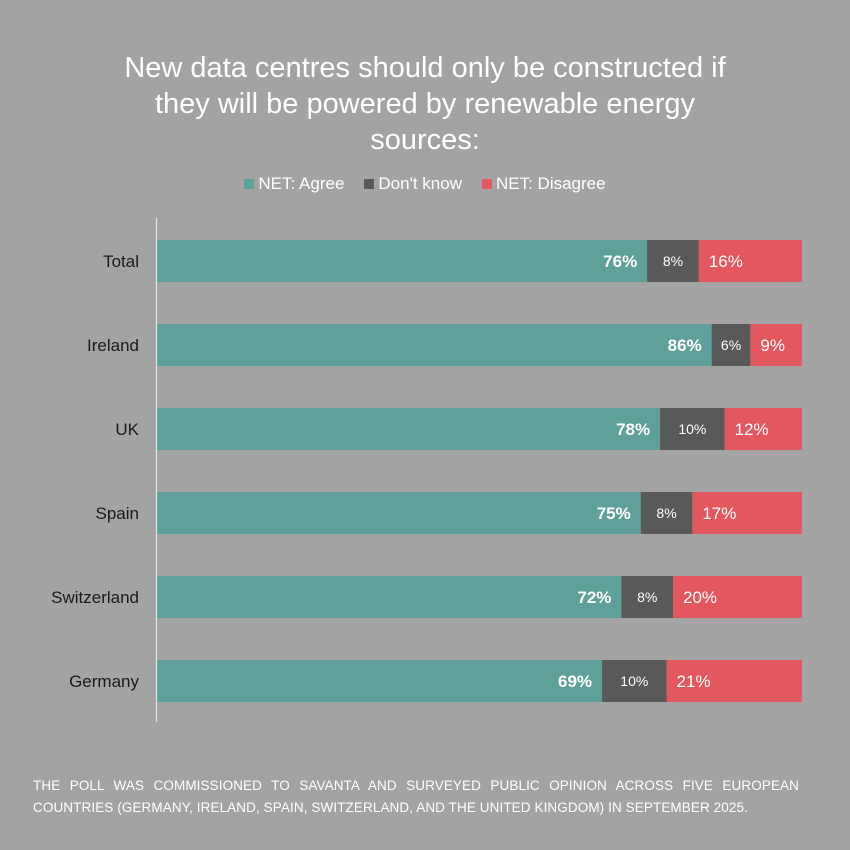 This screenshot has height=850, width=850. Describe the element at coordinates (772, 345) in the screenshot. I see `data-label-disagree-ireland: 9%` at that location.